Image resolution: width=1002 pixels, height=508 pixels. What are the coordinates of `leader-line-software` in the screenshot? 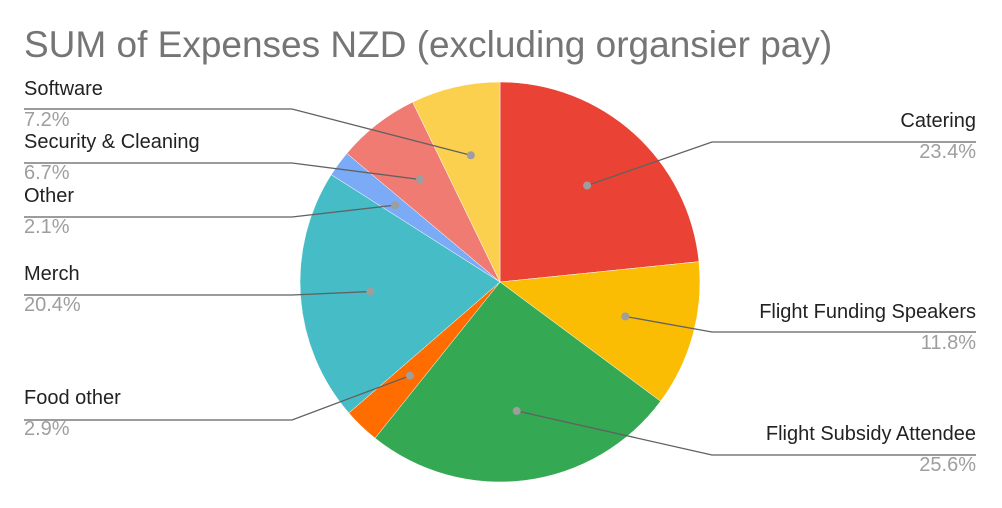 It's located at (248, 132).